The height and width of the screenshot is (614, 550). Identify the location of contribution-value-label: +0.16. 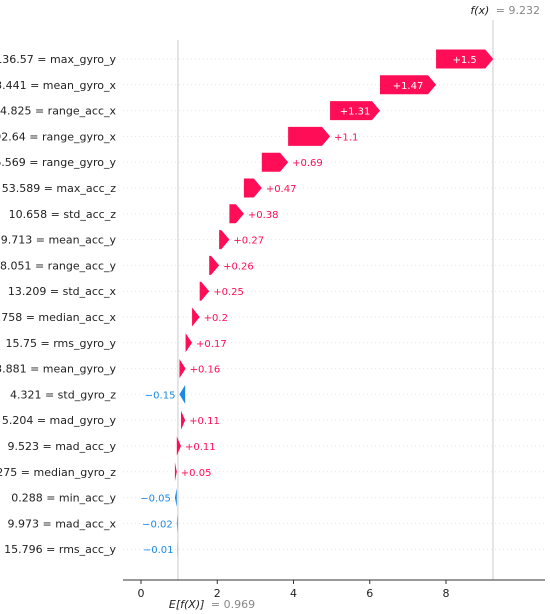
(205, 370).